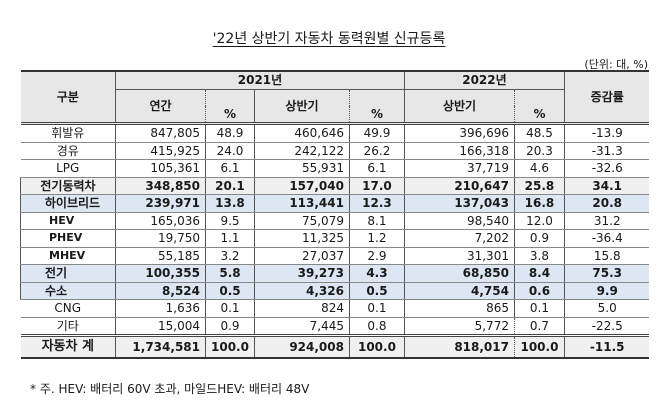 The height and width of the screenshot is (415, 658). Describe the element at coordinates (335, 238) in the screenshot. I see `table-row: PHEV 19,750 1.1 11,325 1.2 7,202 0.9 -36.4` at that location.